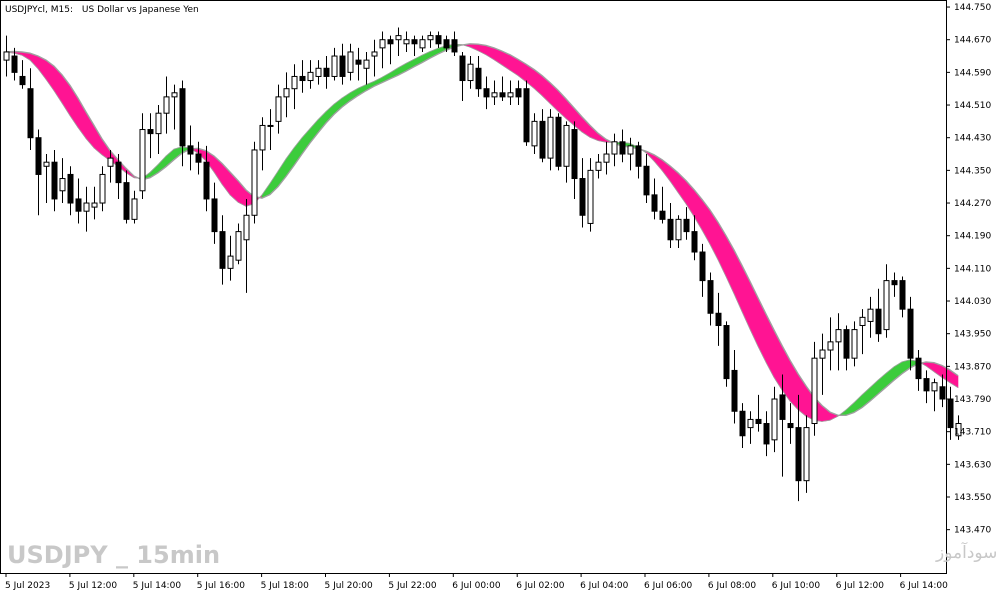 Image resolution: width=1003 pixels, height=596 pixels. I want to click on y-tick-label: 144.430, so click(972, 139).